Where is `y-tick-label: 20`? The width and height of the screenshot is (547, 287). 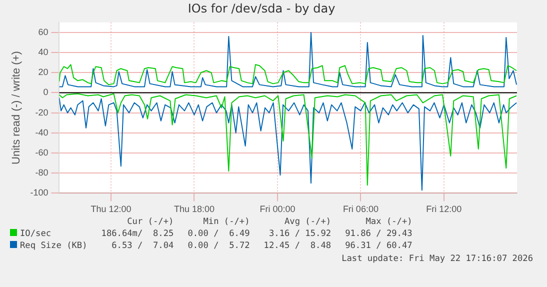 y-tick-label: 20 is located at coordinates (43, 72).